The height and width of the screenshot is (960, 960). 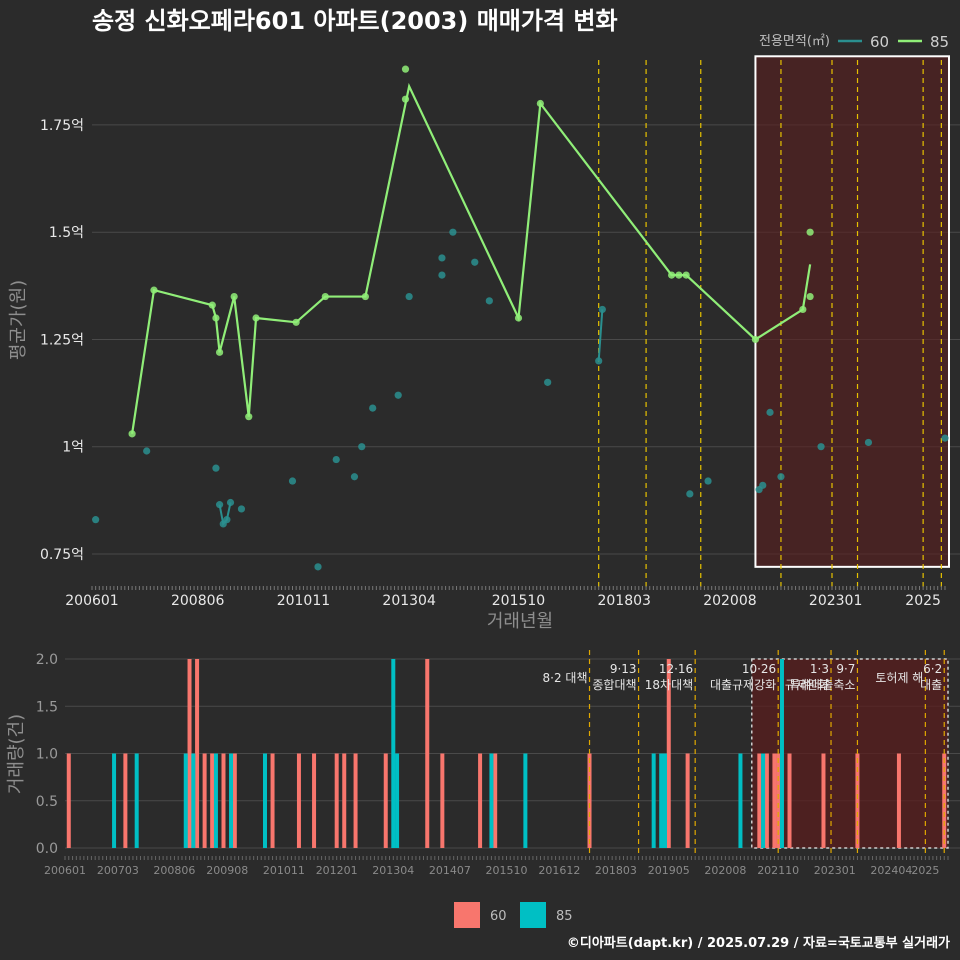 What do you see at coordinates (62, 340) in the screenshot?
I see `price-y-tick: 1.25억` at bounding box center [62, 340].